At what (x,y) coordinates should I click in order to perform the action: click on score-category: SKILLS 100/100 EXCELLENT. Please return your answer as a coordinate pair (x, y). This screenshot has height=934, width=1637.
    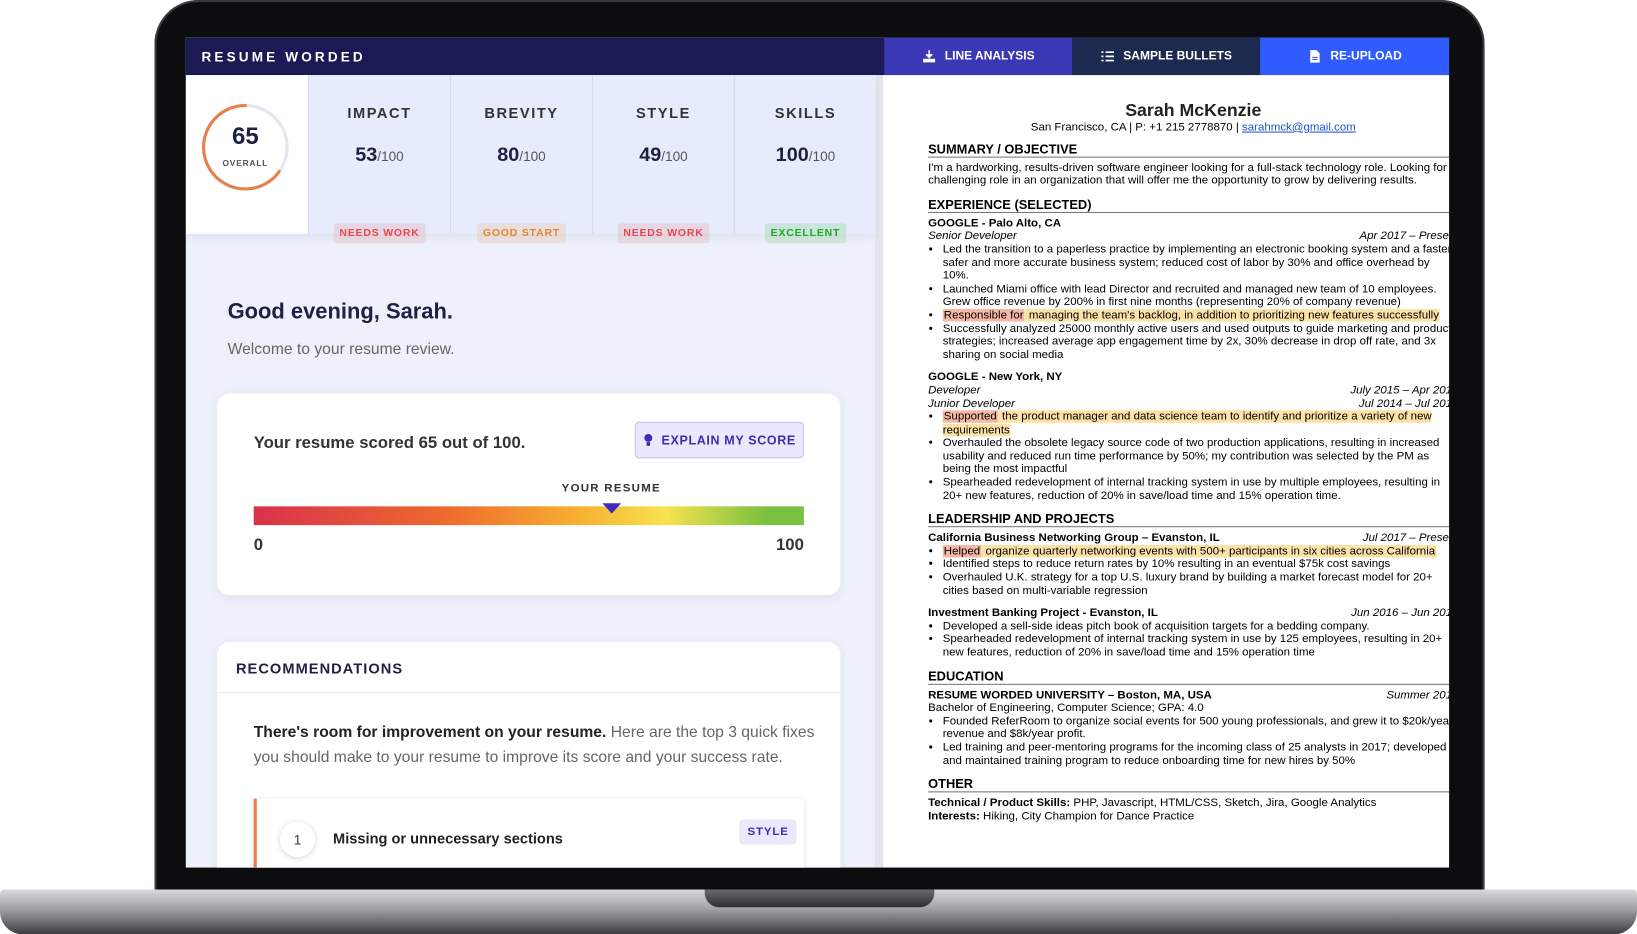
    Looking at the image, I should click on (804, 159).